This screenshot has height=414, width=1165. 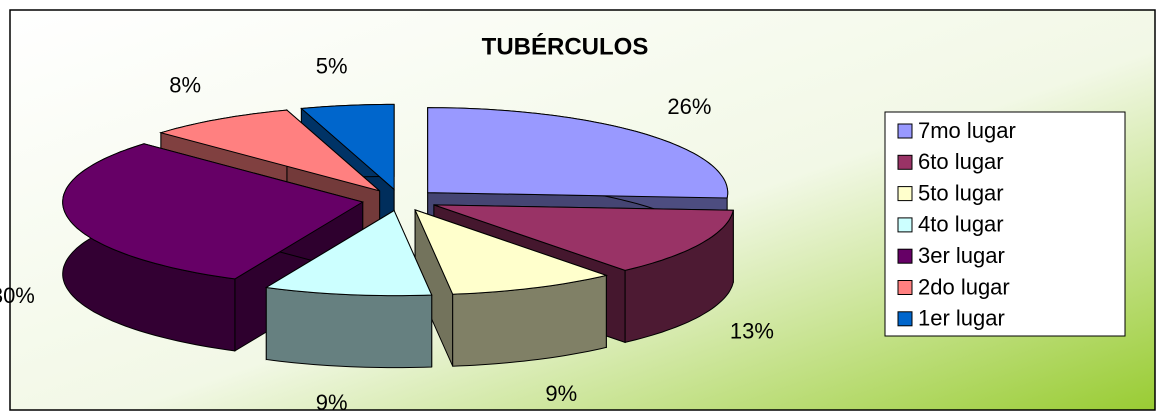 I want to click on legend-label: 5to lugar, so click(x=961, y=192).